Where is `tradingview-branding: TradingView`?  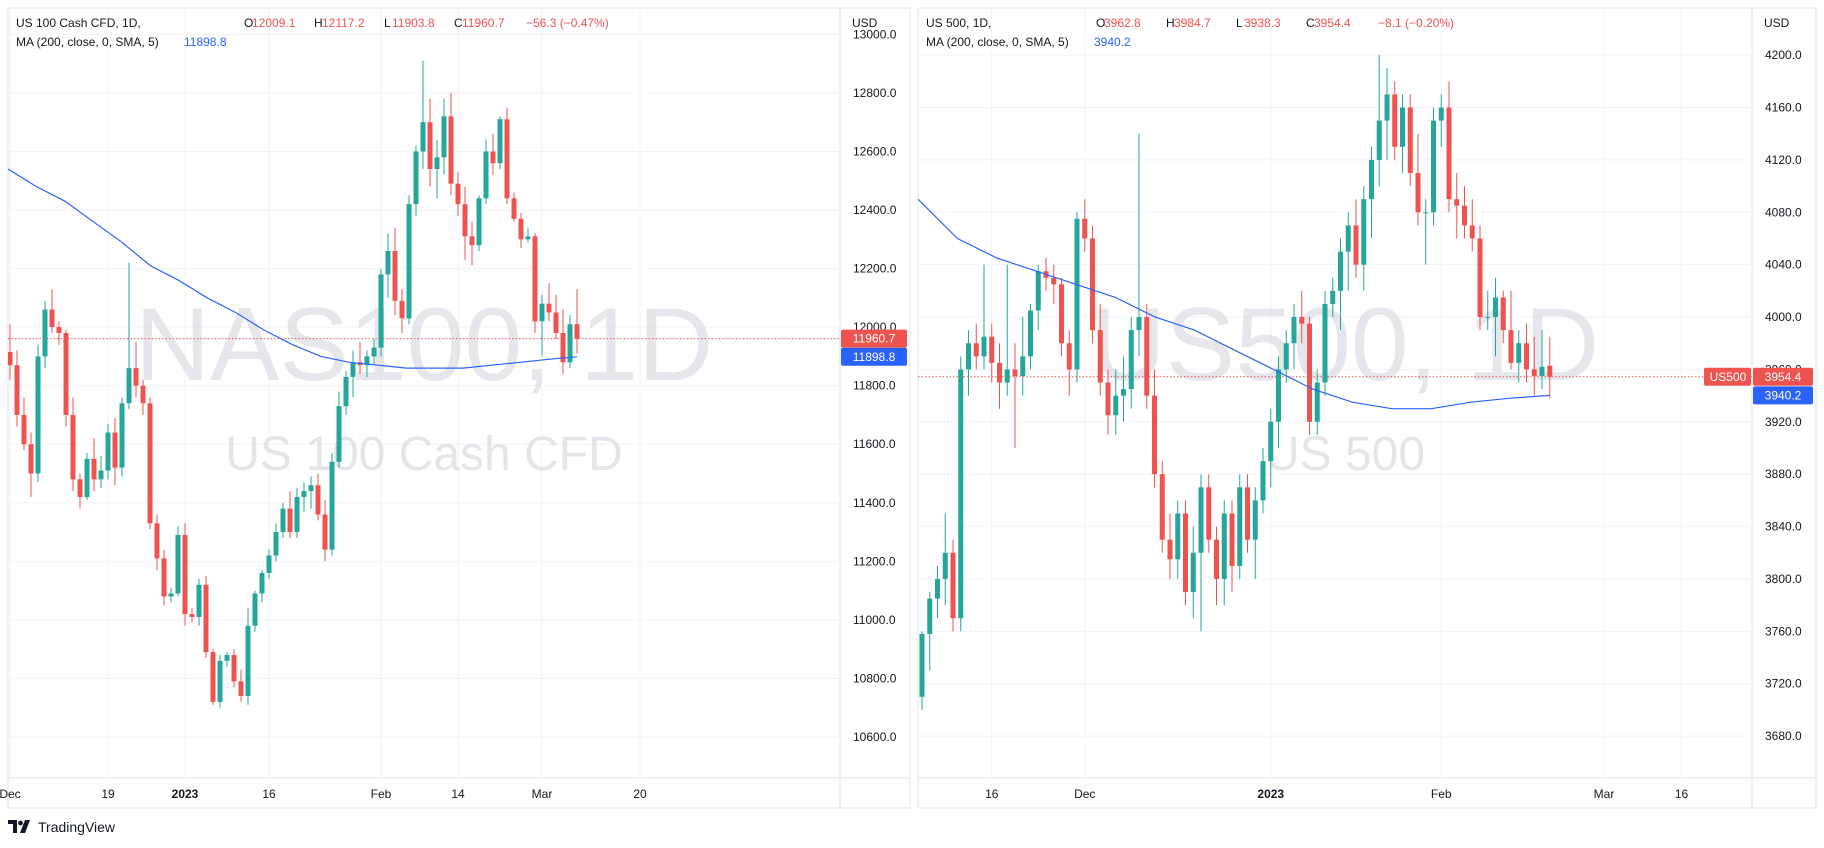
tradingview-branding: TradingView is located at coordinates (61, 827).